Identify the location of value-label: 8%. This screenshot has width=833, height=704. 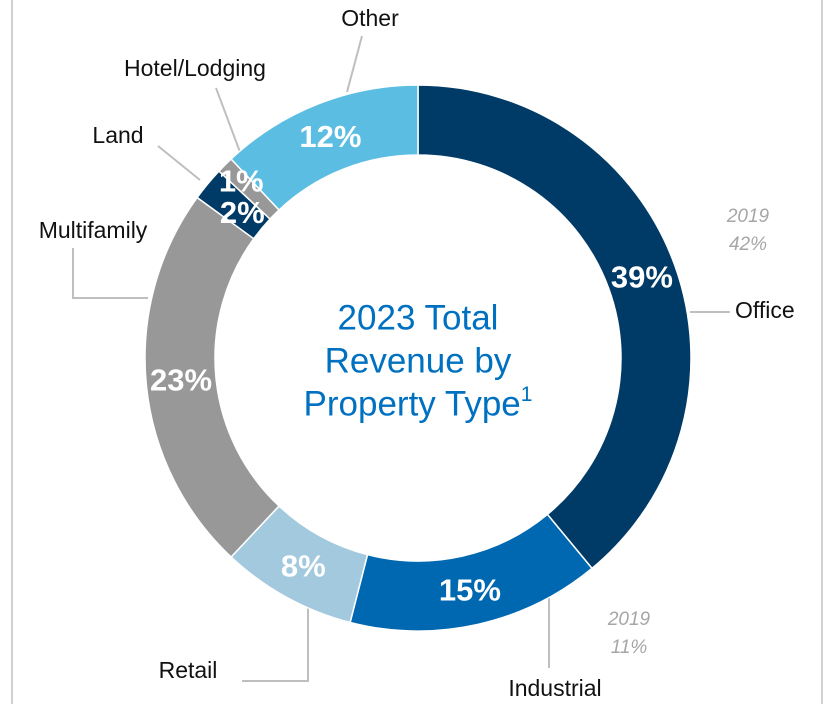
(303, 566).